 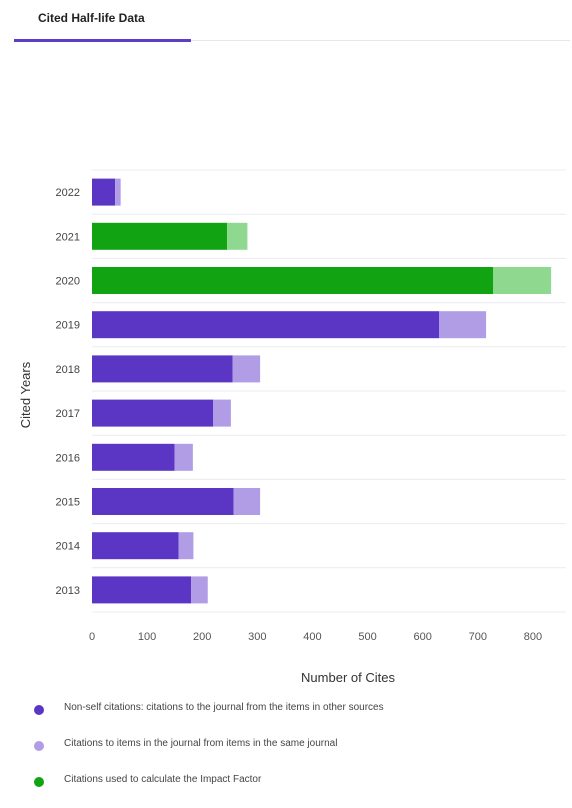 I want to click on bar-self-2017, so click(x=222, y=413).